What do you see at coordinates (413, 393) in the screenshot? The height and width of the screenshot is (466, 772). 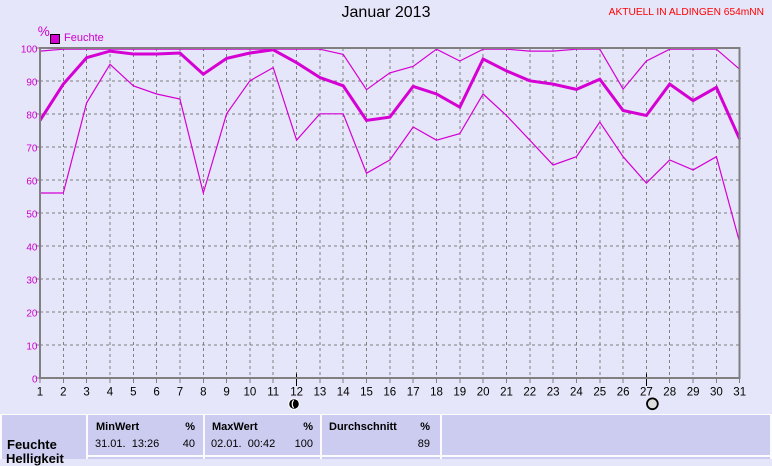 I see `svg-text: 17` at bounding box center [413, 393].